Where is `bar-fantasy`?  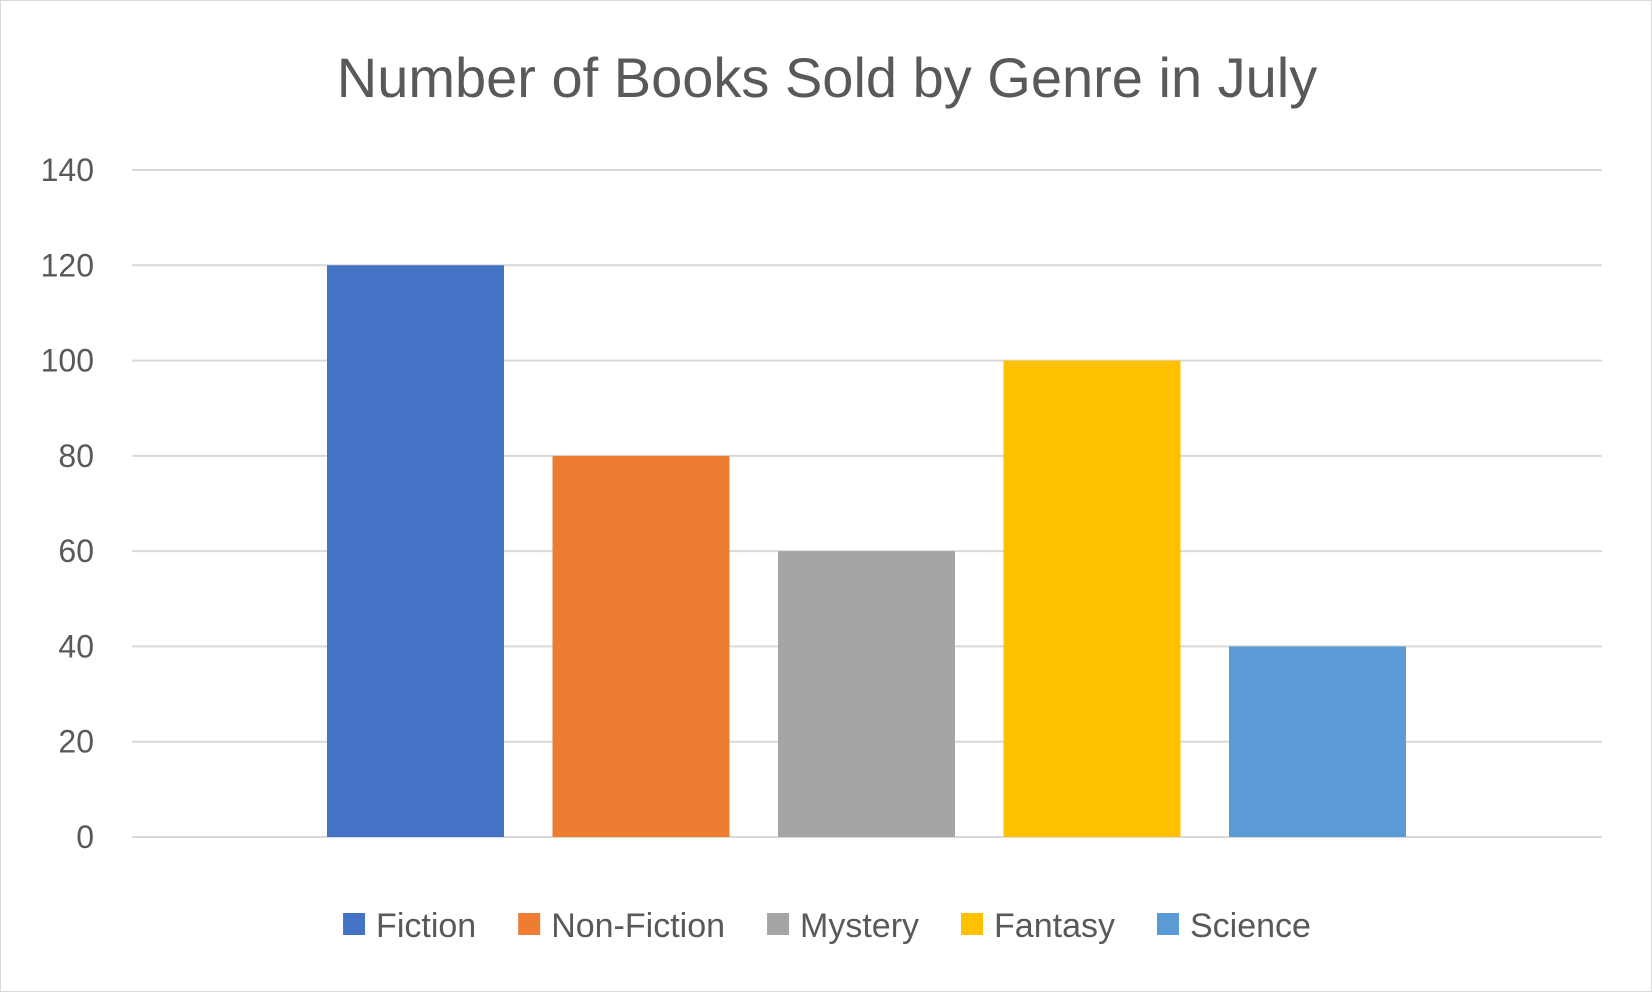 bar-fantasy is located at coordinates (1092, 598).